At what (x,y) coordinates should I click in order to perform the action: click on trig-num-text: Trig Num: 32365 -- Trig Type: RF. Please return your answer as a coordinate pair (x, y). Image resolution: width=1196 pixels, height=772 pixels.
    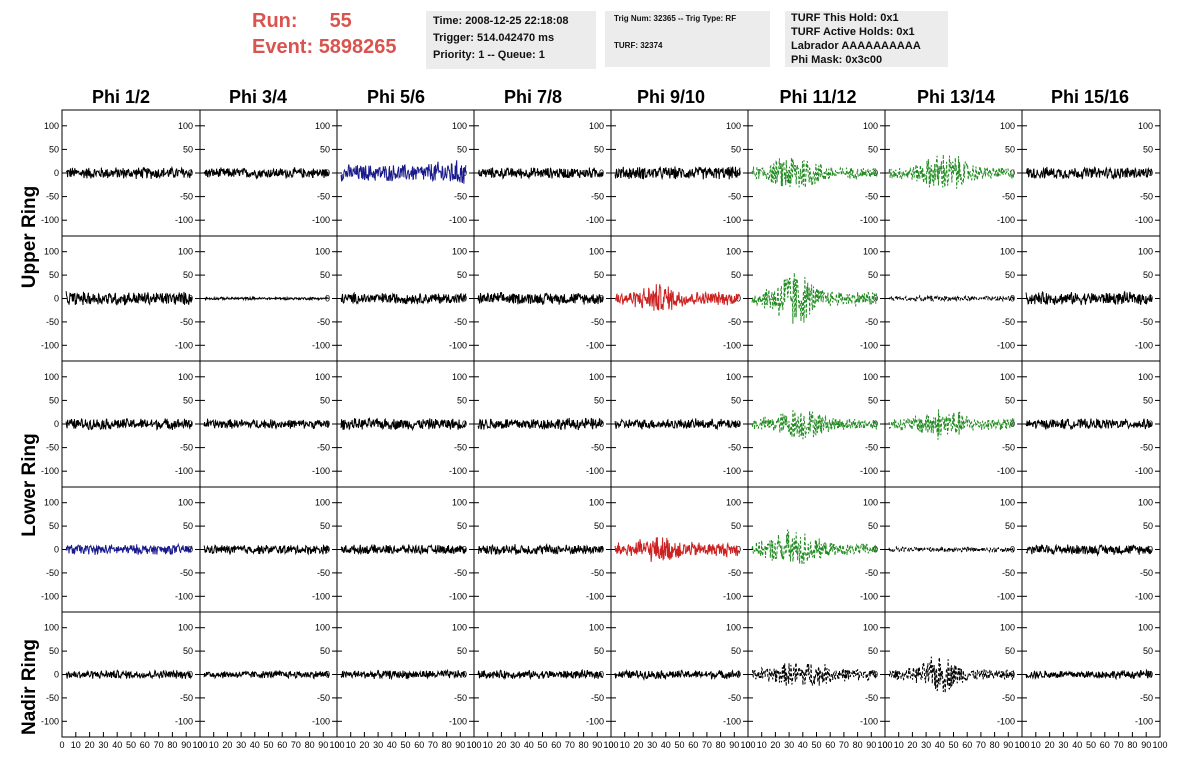
    Looking at the image, I should click on (675, 18).